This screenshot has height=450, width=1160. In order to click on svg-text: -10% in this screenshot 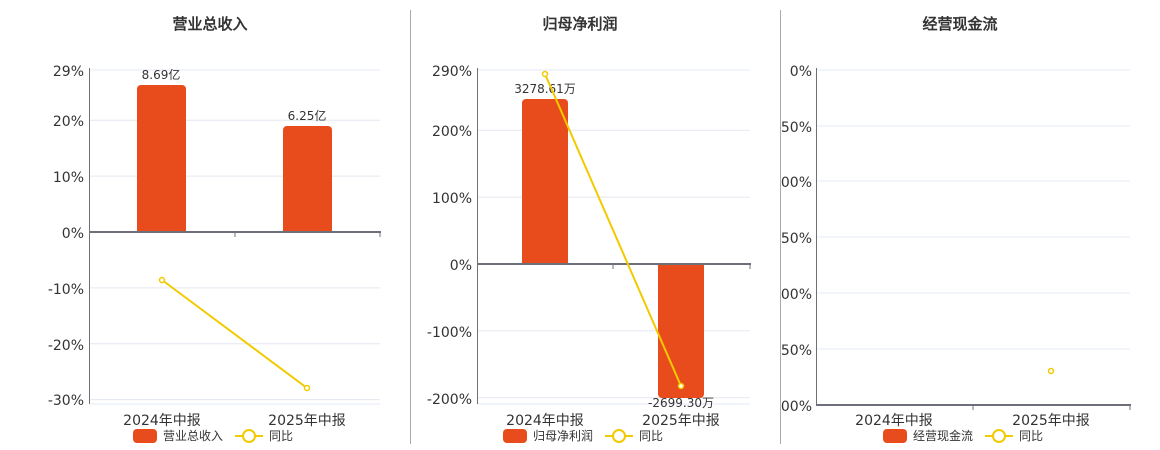, I will do `click(66, 290)`.